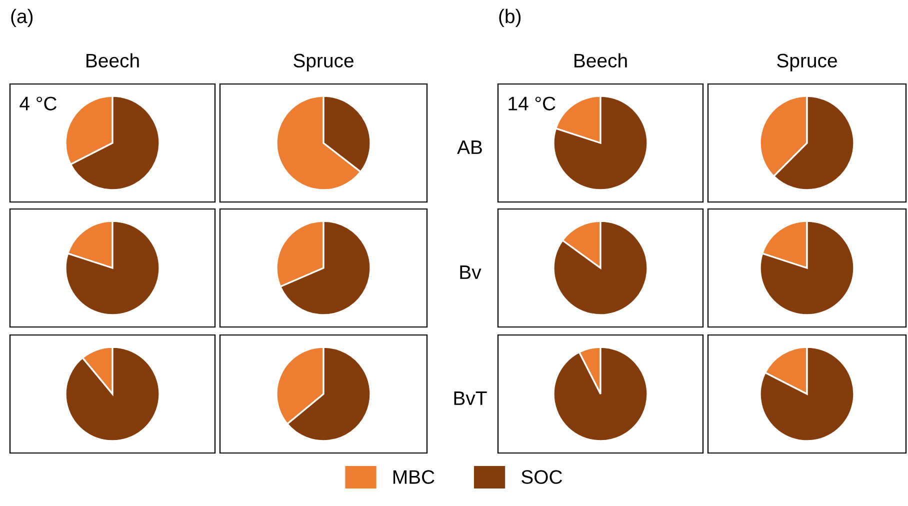  I want to click on text: Bv, so click(471, 272).